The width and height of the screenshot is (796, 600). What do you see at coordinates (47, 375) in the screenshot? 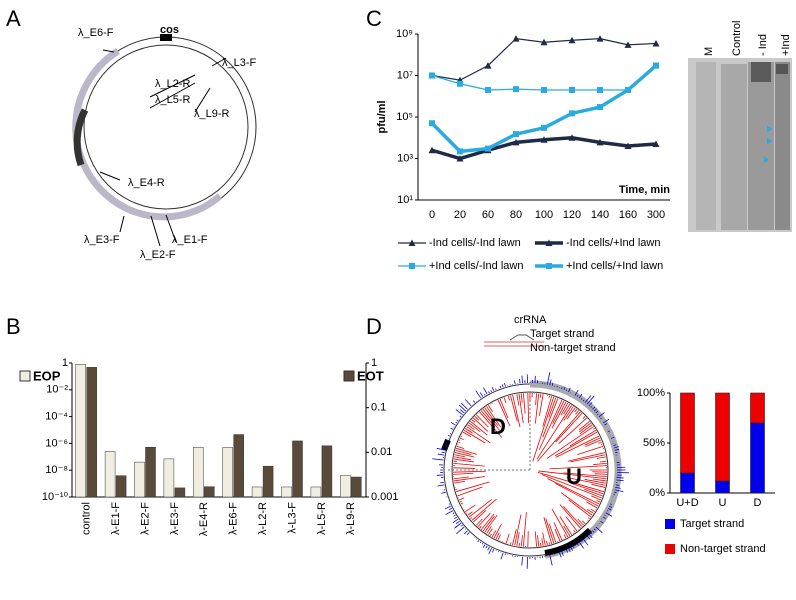
I see `legend-label: EOP` at bounding box center [47, 375].